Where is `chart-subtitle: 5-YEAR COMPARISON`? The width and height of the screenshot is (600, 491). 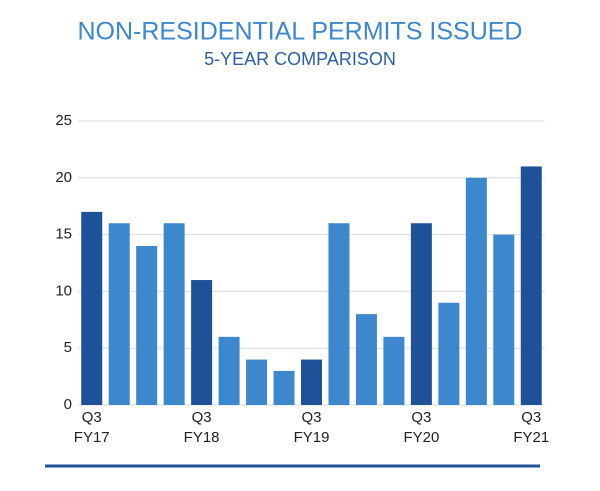 chart-subtitle: 5-YEAR COMPARISON is located at coordinates (300, 59).